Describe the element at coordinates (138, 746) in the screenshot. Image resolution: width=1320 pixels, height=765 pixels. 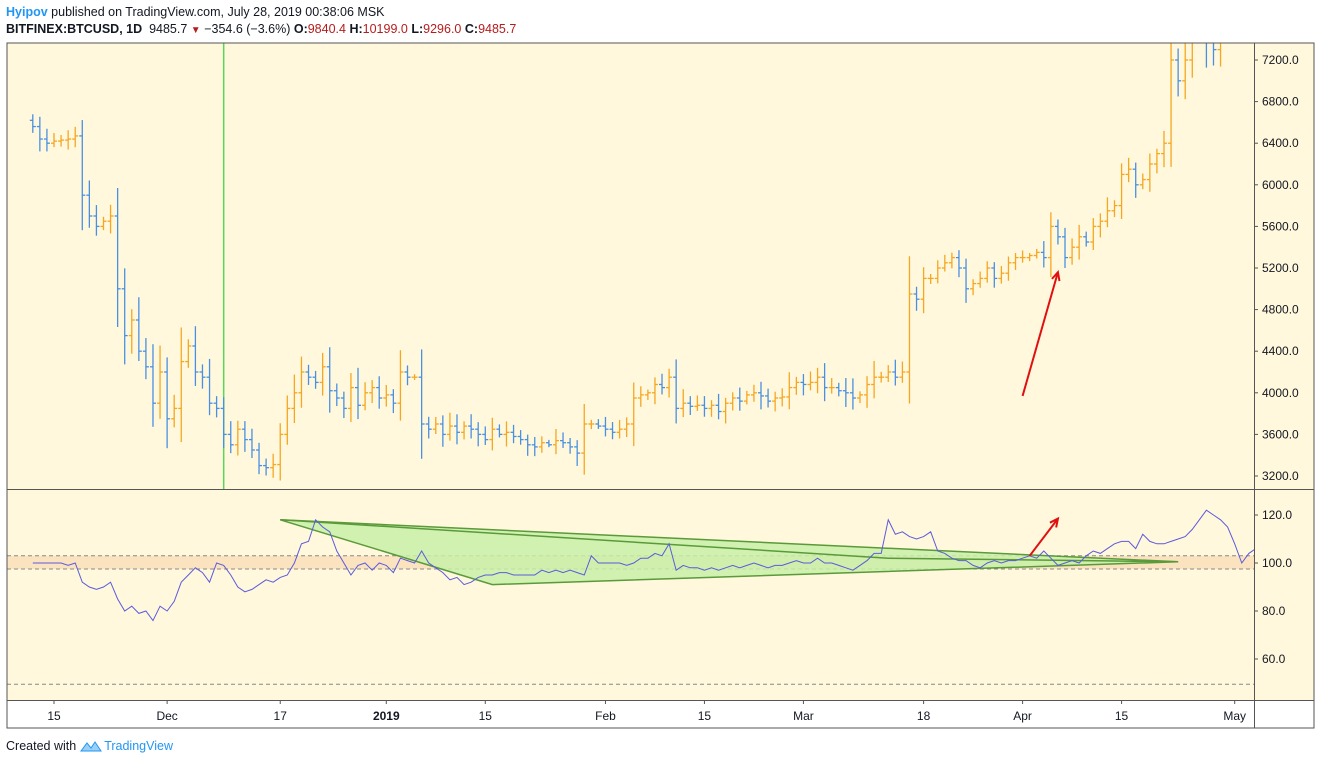
I see `tradingview-link: TradingView` at that location.